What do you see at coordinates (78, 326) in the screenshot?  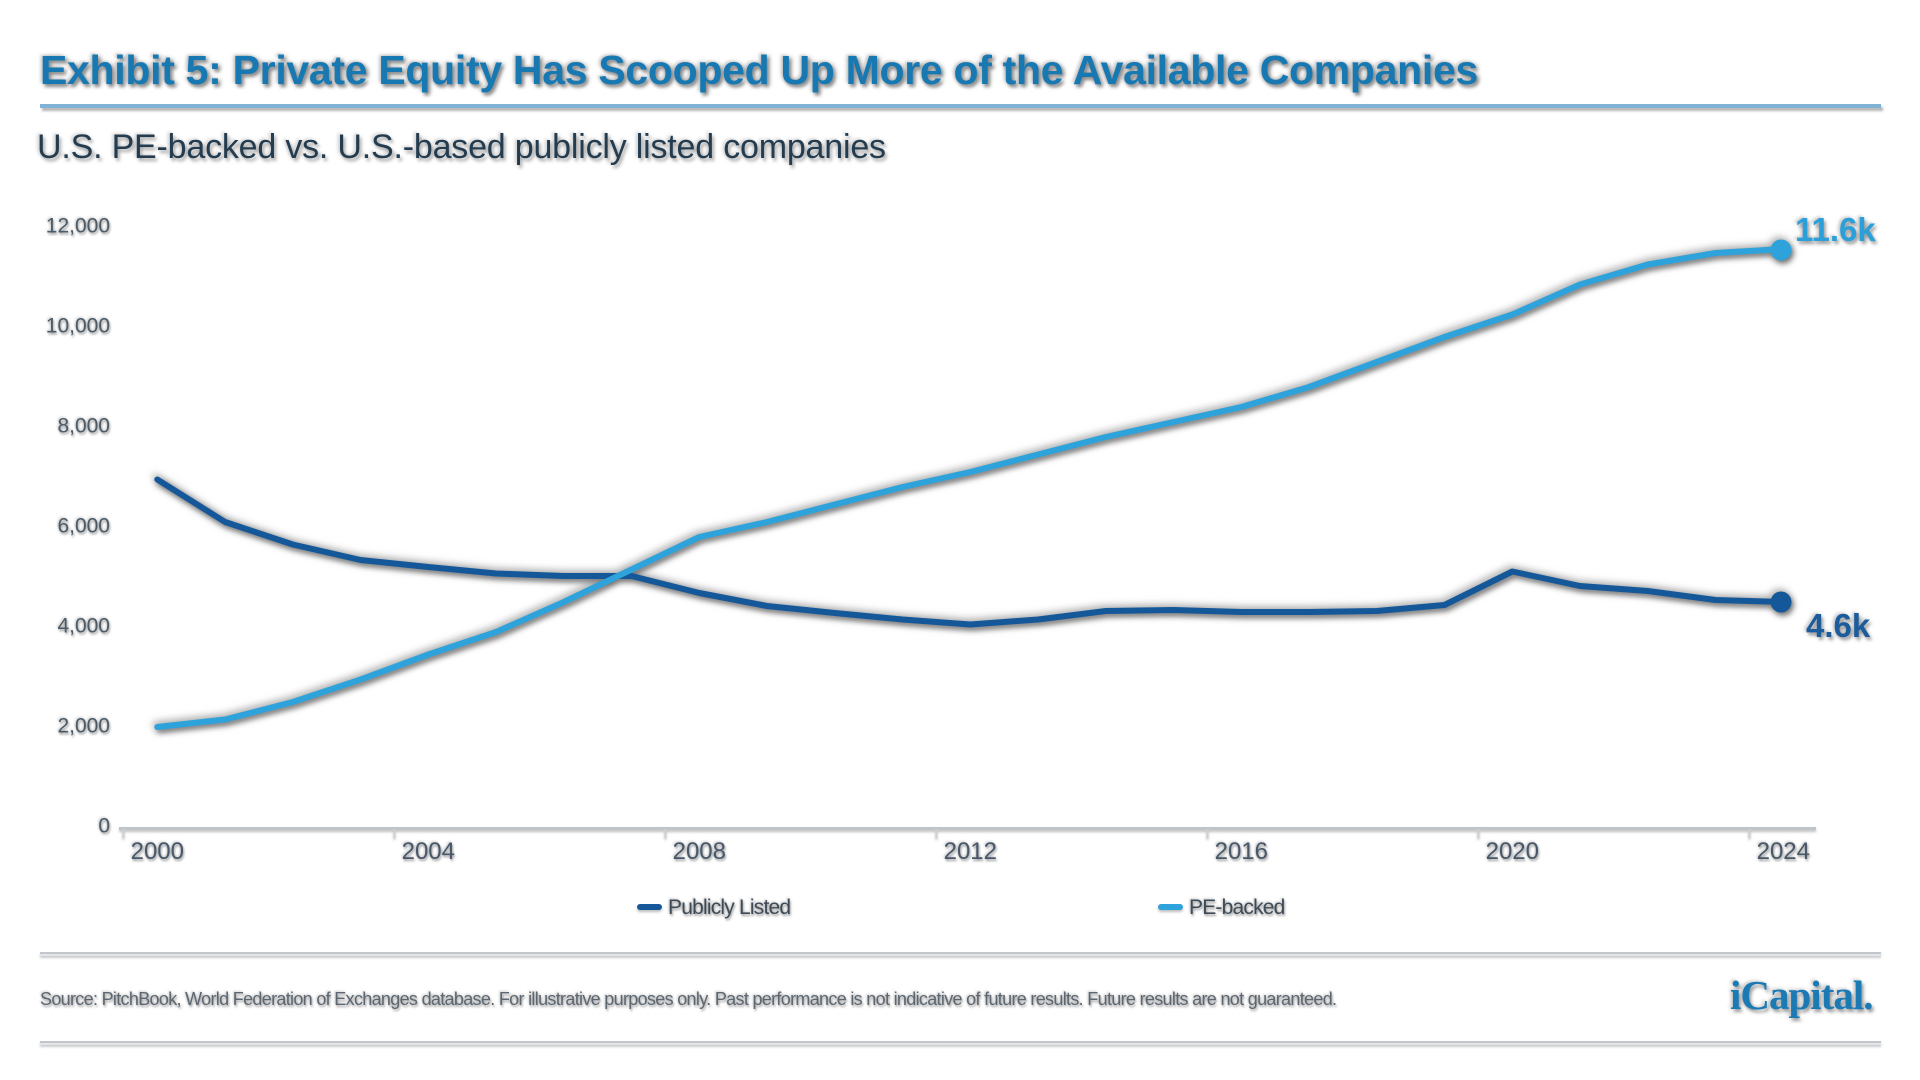 I see `svg-text: 10,000` at bounding box center [78, 326].